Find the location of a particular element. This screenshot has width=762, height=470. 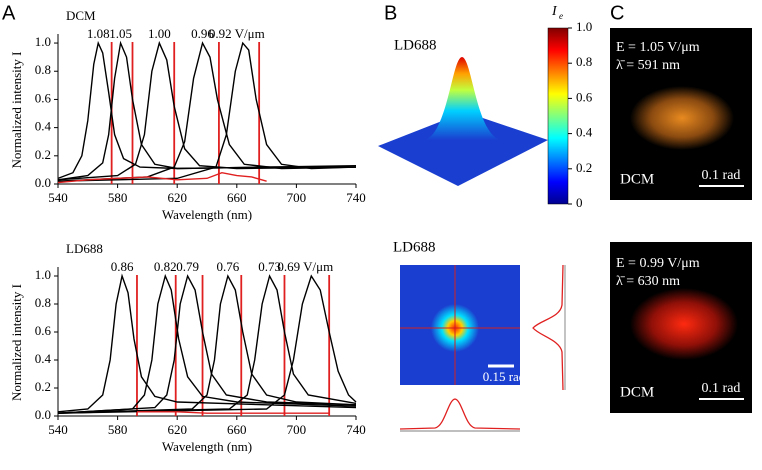

peak-label: 0.69 V/μm is located at coordinates (305, 266).